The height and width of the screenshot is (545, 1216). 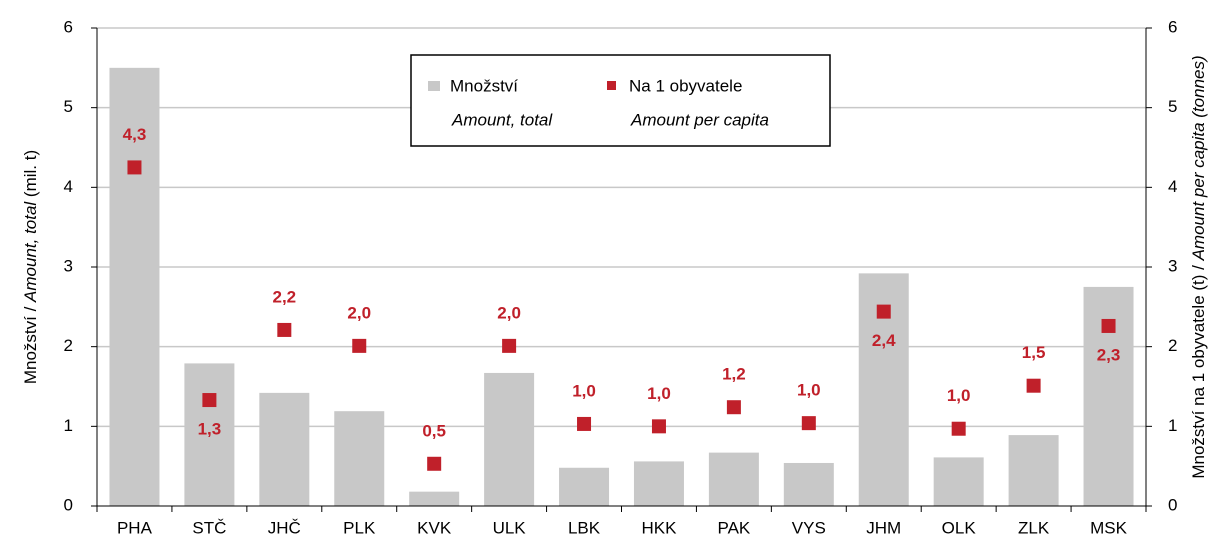 What do you see at coordinates (1172, 186) in the screenshot?
I see `y2-tick-label: 4` at bounding box center [1172, 186].